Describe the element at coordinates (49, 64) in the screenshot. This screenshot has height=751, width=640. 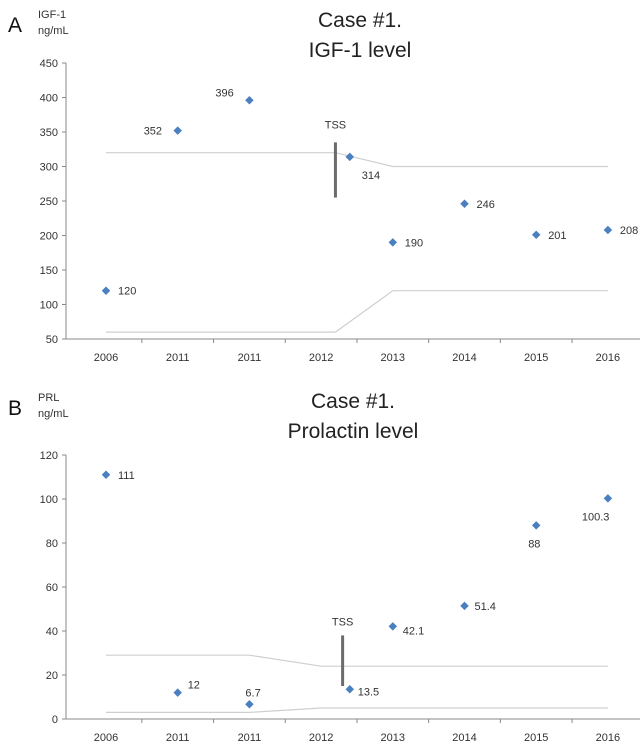
I see `y-tick-label: 450` at that location.